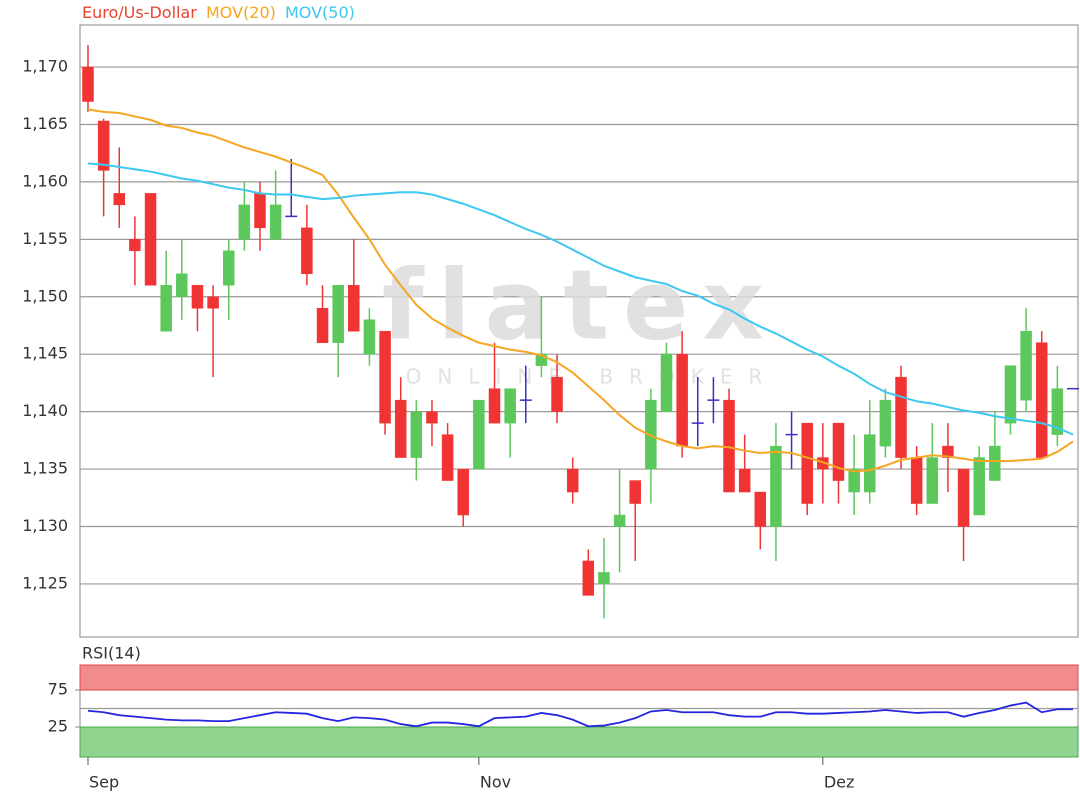 Image resolution: width=1080 pixels, height=800 pixels. I want to click on rsi-legend: RSI(14), so click(111, 653).